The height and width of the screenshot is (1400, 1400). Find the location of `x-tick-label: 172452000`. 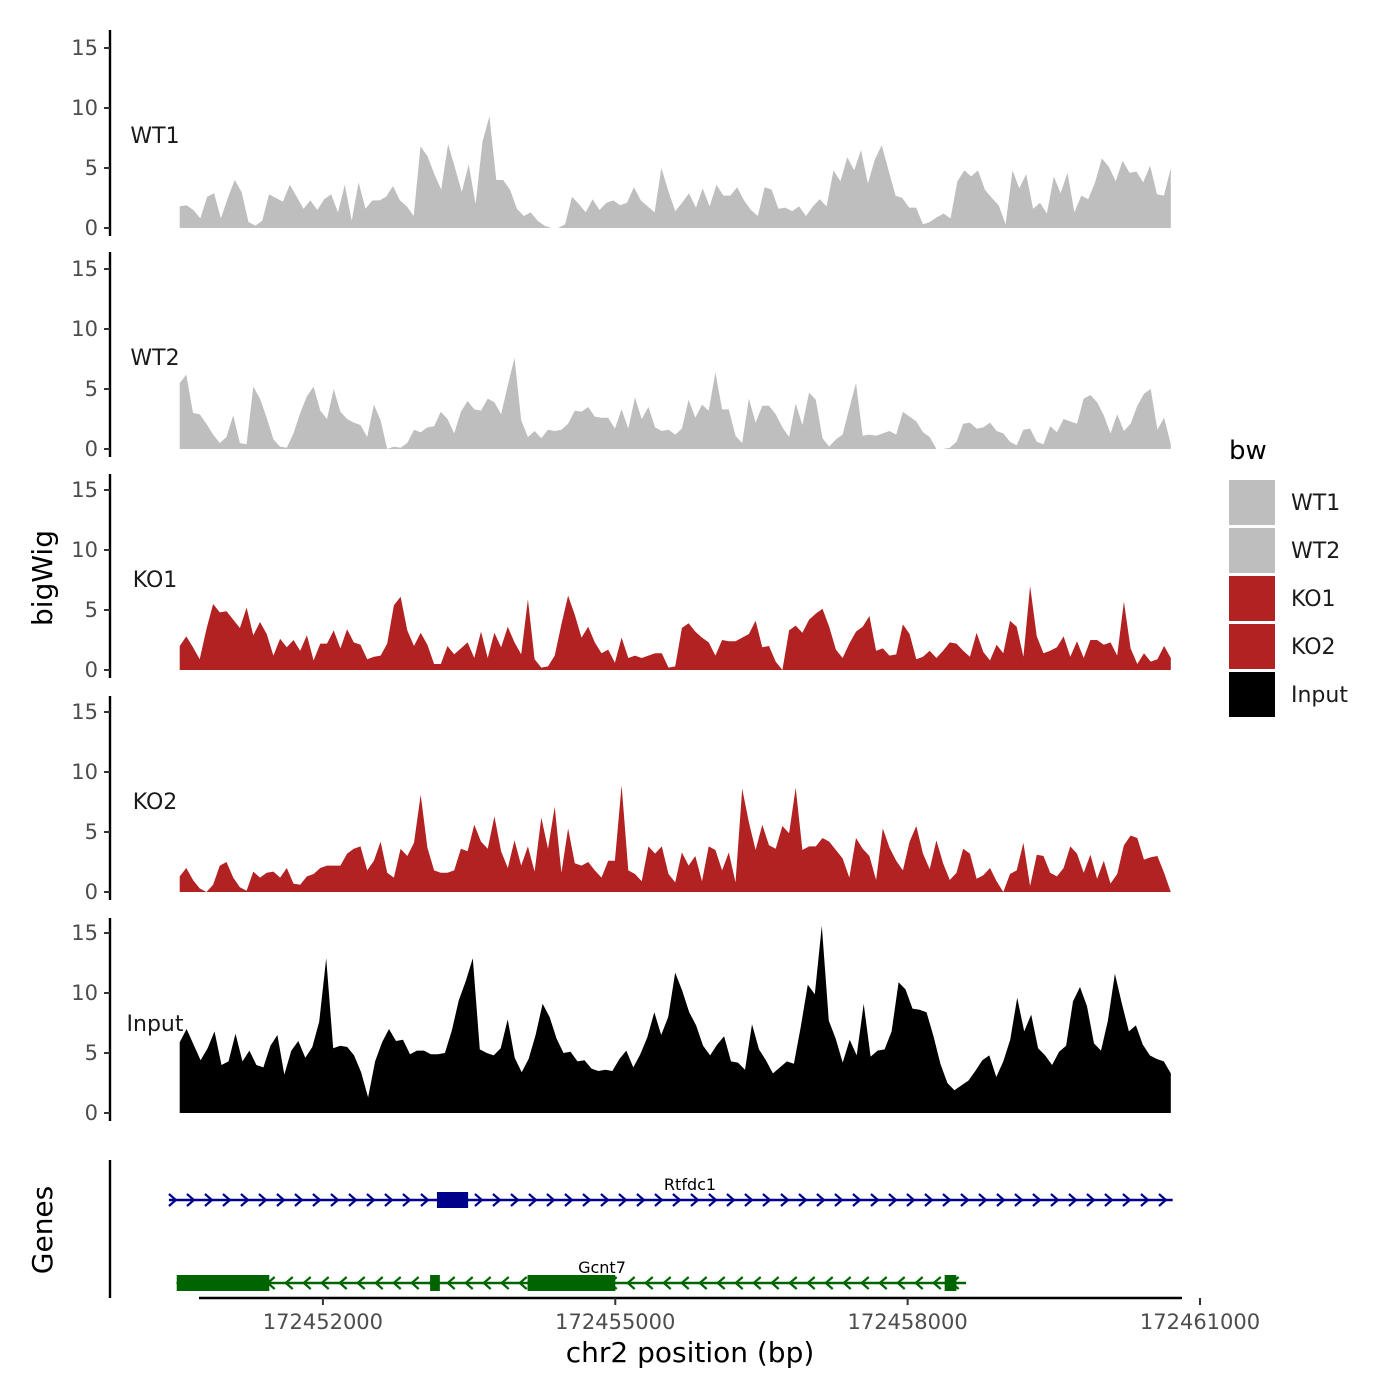

x-tick-label: 172452000 is located at coordinates (323, 1322).